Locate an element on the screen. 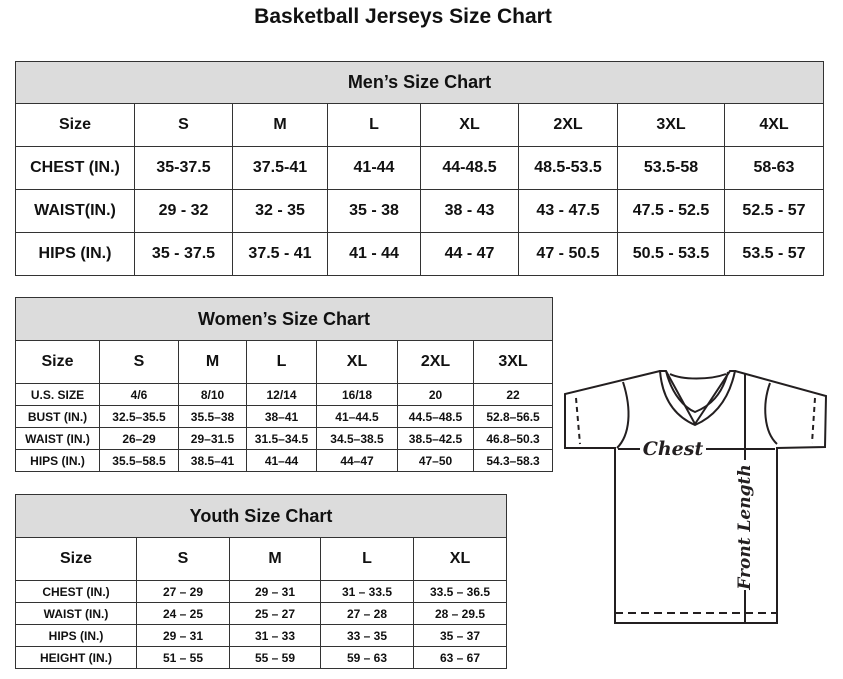  header-cell: 2XL is located at coordinates (568, 125).